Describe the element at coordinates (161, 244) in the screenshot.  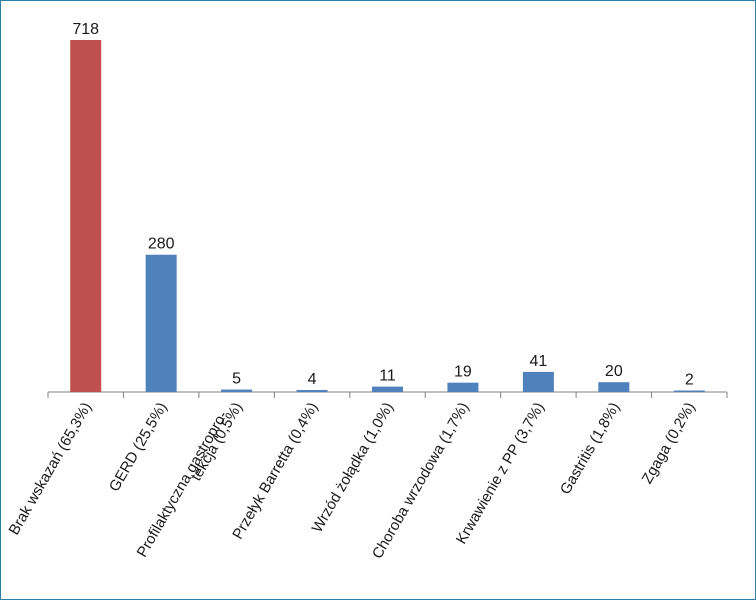
I see `value-label-1: 280` at that location.